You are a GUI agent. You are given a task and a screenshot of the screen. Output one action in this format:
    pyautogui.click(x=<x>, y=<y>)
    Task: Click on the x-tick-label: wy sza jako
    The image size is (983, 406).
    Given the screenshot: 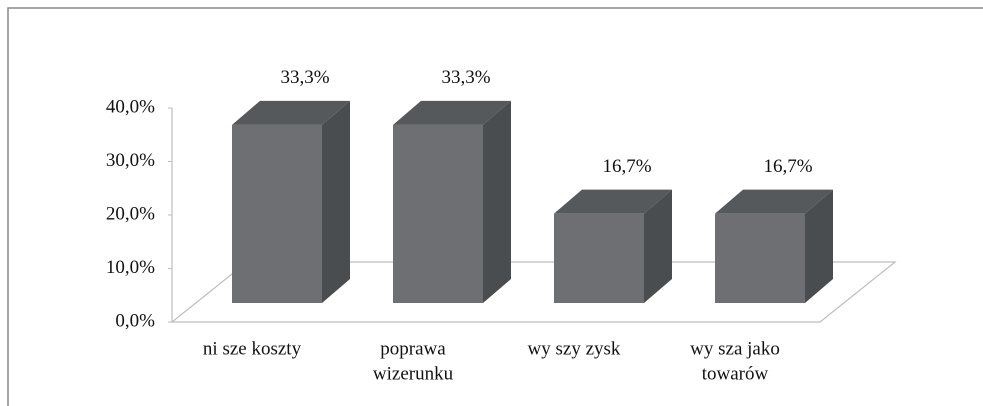 What is the action you would take?
    pyautogui.click(x=735, y=348)
    